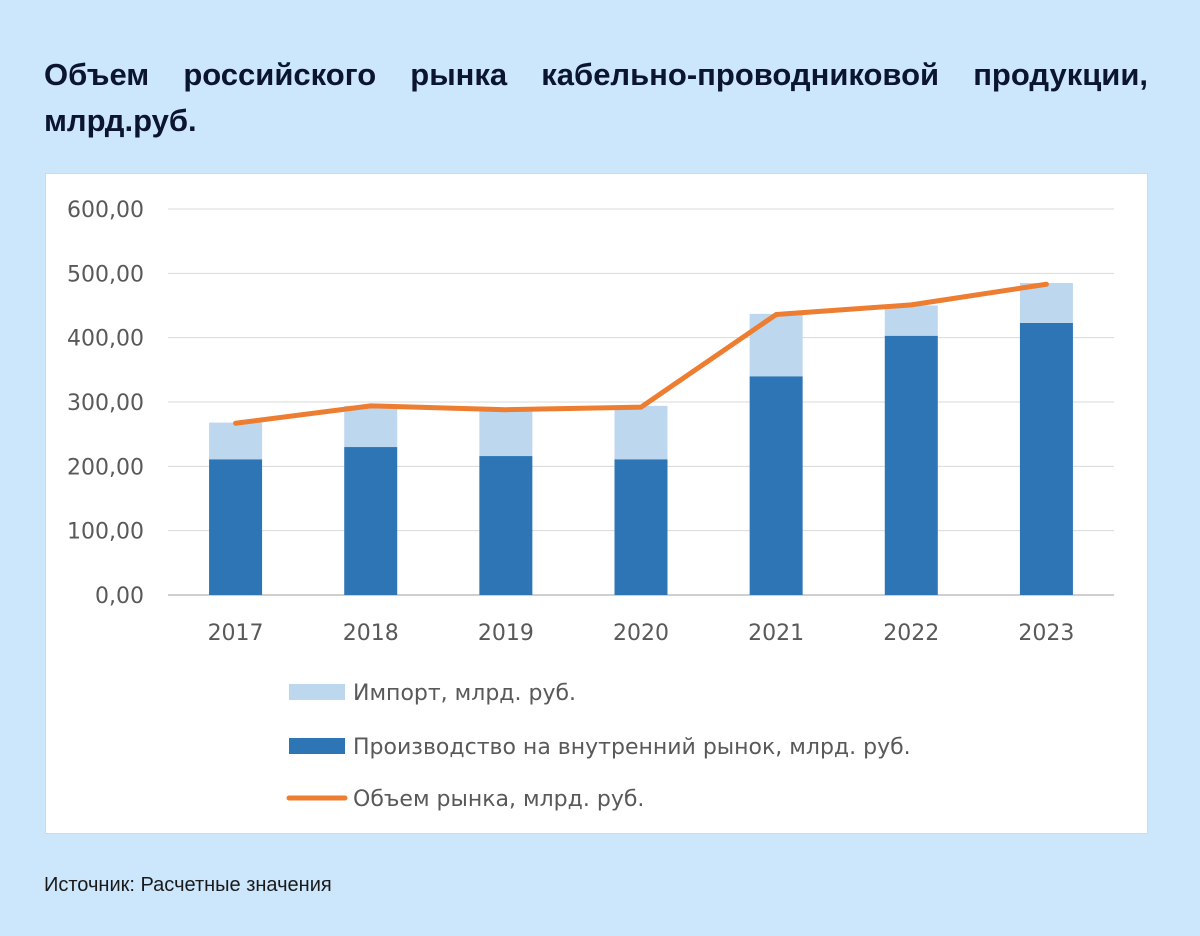  Describe the element at coordinates (464, 693) in the screenshot. I see `legend-label: Импорт, млрд. руб.` at that location.